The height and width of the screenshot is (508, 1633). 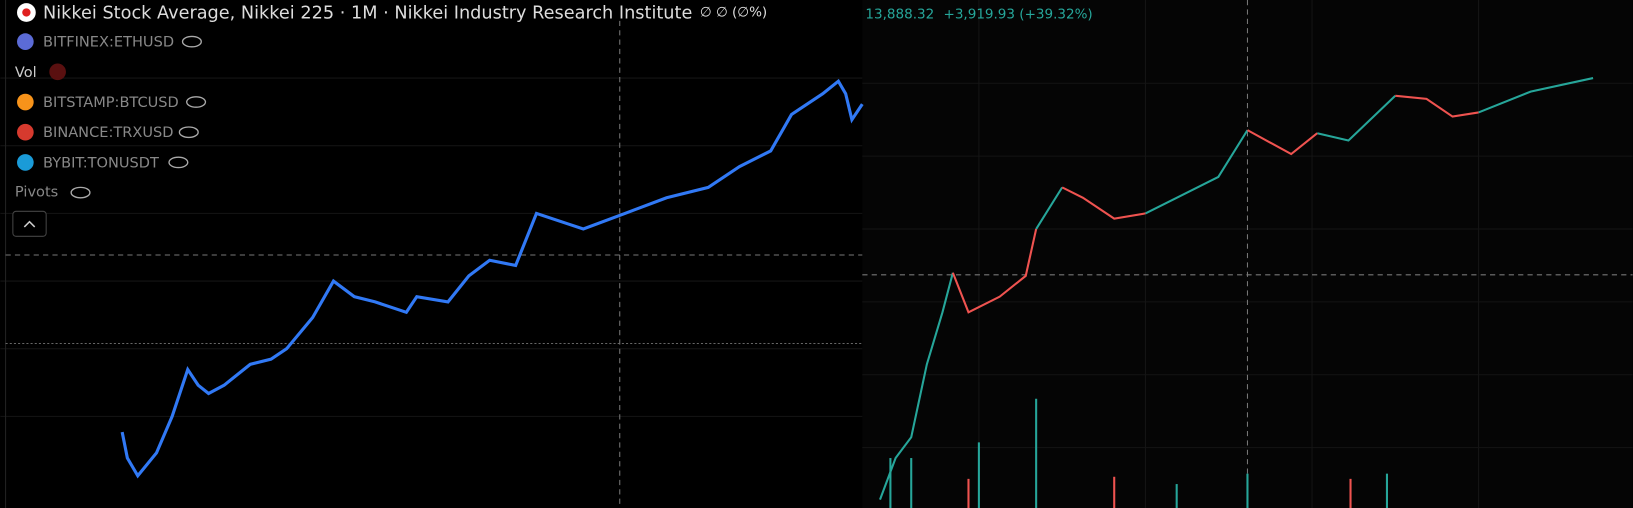 I want to click on collapse-arrow, so click(x=29, y=224).